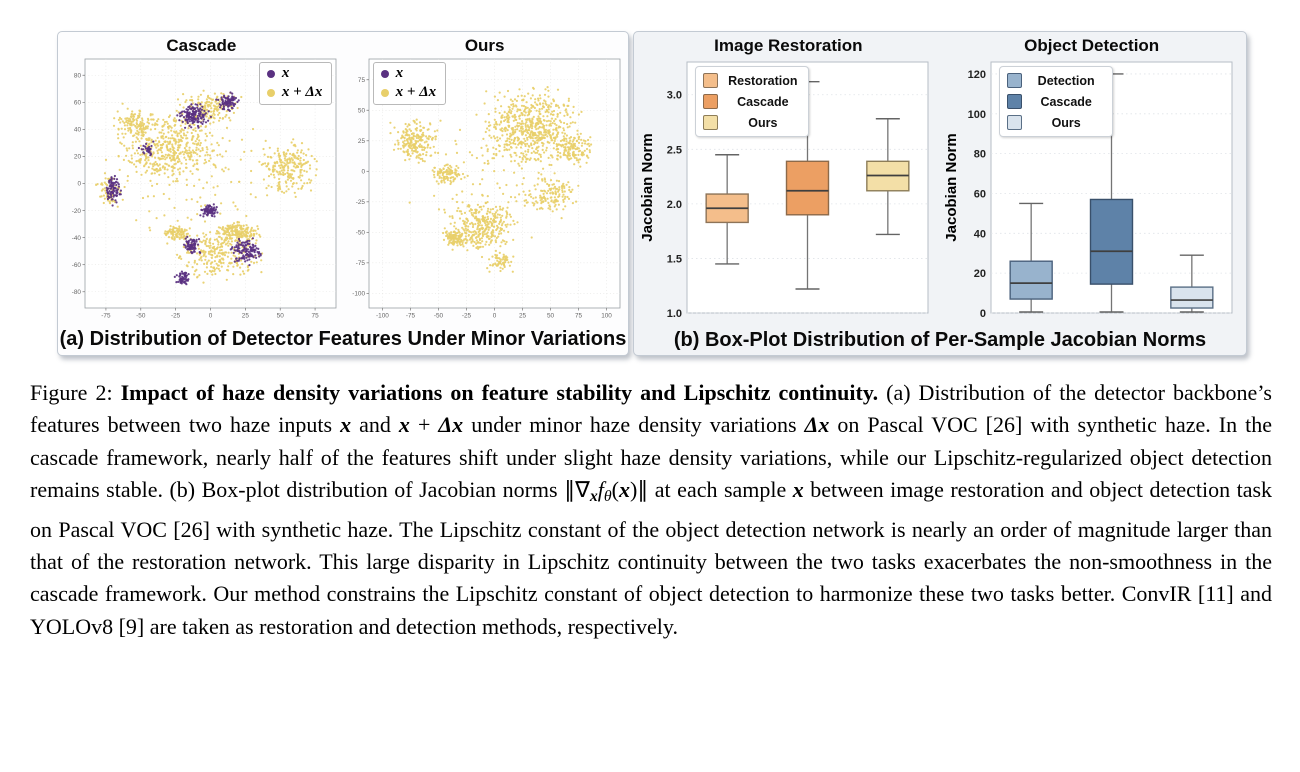 This screenshot has width=1300, height=772. I want to click on legend-item: Restoration, so click(751, 80).